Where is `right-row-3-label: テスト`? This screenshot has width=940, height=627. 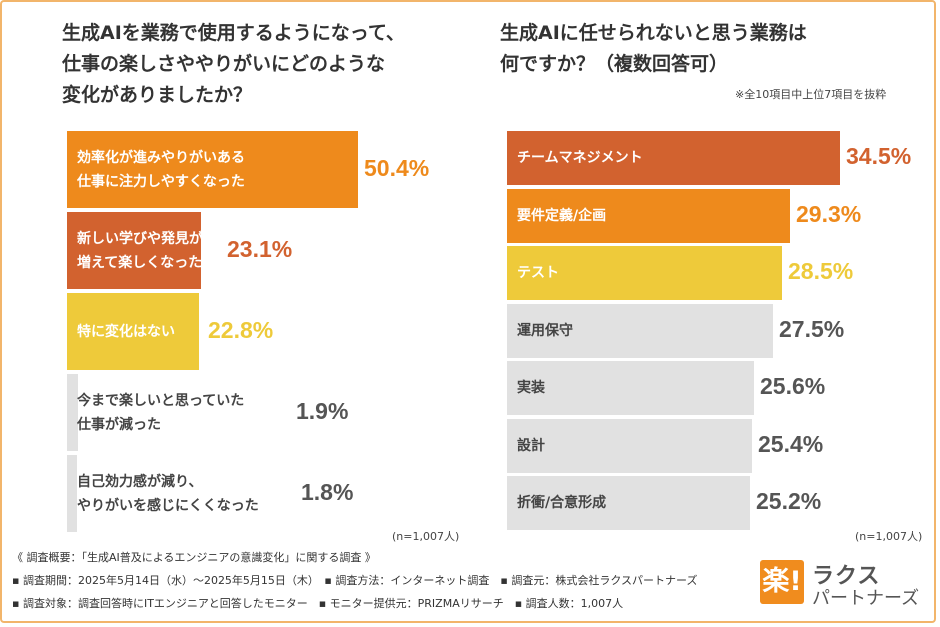 right-row-3-label: テスト is located at coordinates (538, 273).